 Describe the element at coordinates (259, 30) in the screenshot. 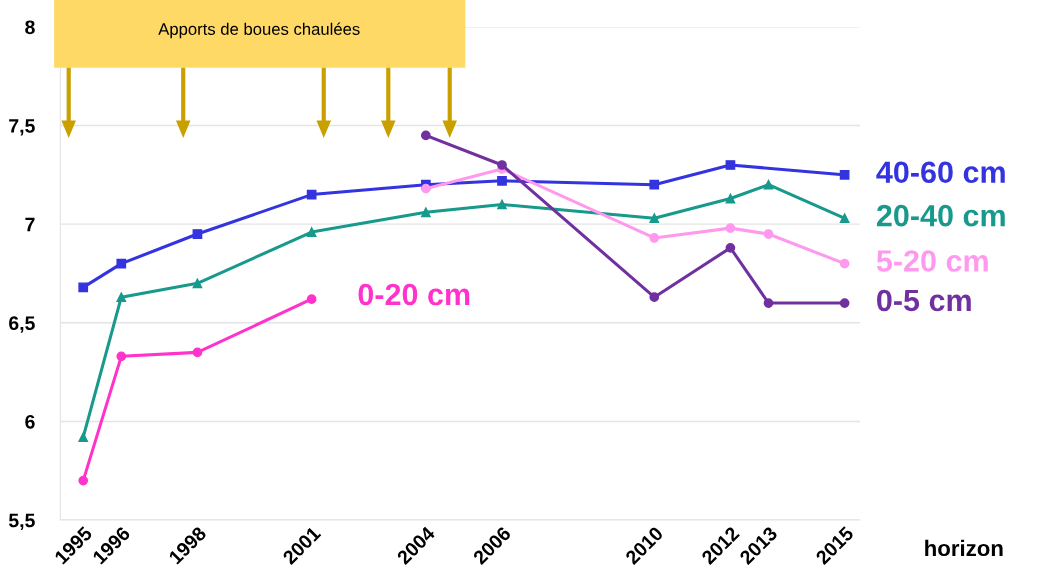

I see `annotation: Apports de boues chaulées` at that location.